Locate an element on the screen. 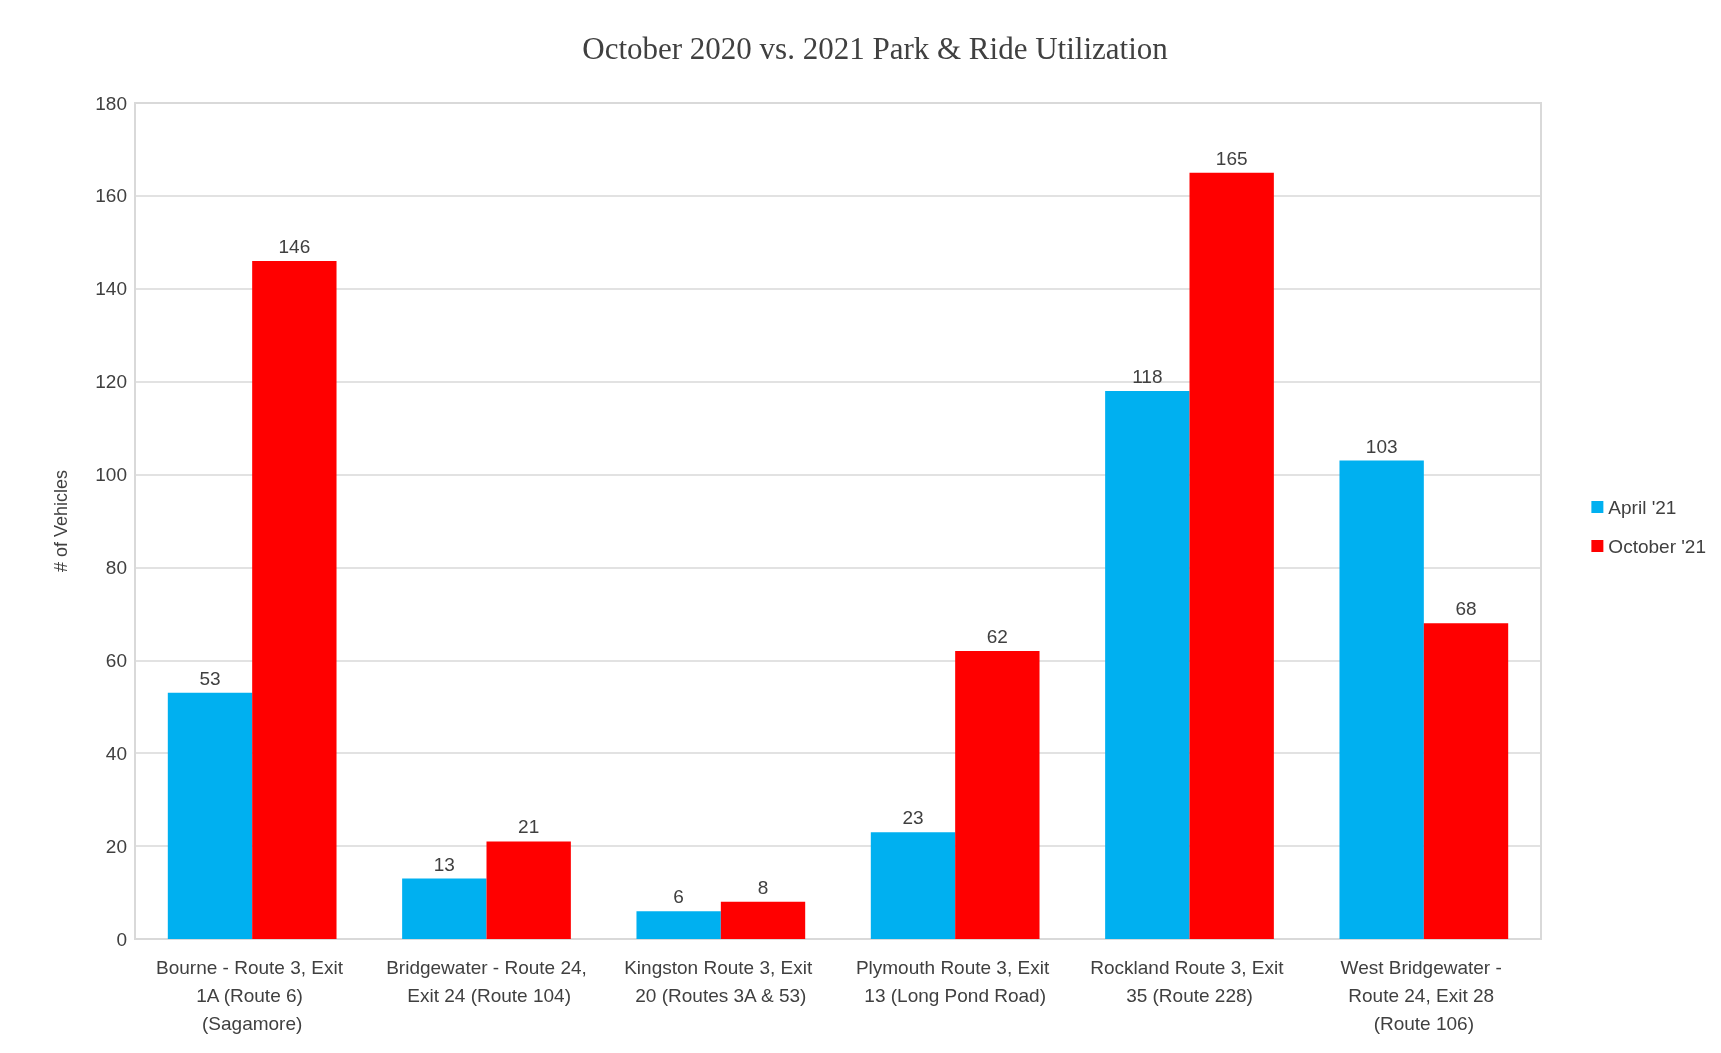 Image resolution: width=1721 pixels, height=1053 pixels. x-tick-label: Bourne - Route 3, Exit 1A (Route 6) (Sagamore) is located at coordinates (252, 995).